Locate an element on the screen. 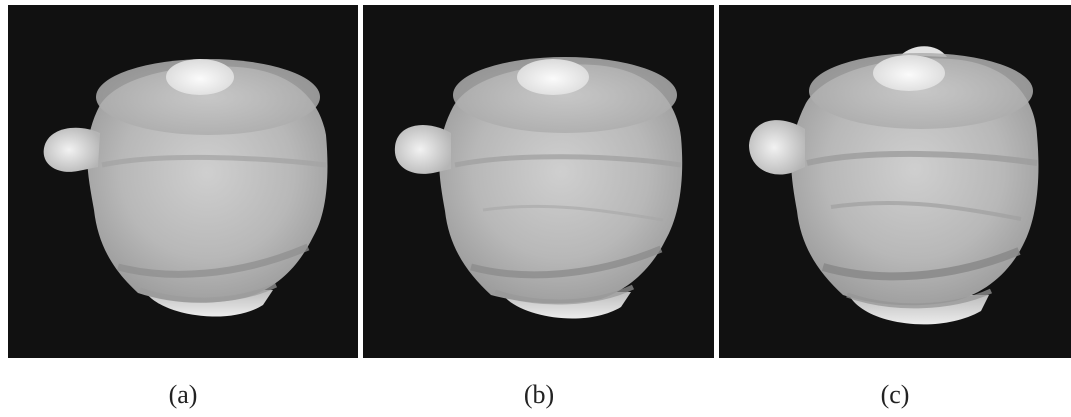 The height and width of the screenshot is (417, 1071). caption-a: (a) is located at coordinates (183, 394).